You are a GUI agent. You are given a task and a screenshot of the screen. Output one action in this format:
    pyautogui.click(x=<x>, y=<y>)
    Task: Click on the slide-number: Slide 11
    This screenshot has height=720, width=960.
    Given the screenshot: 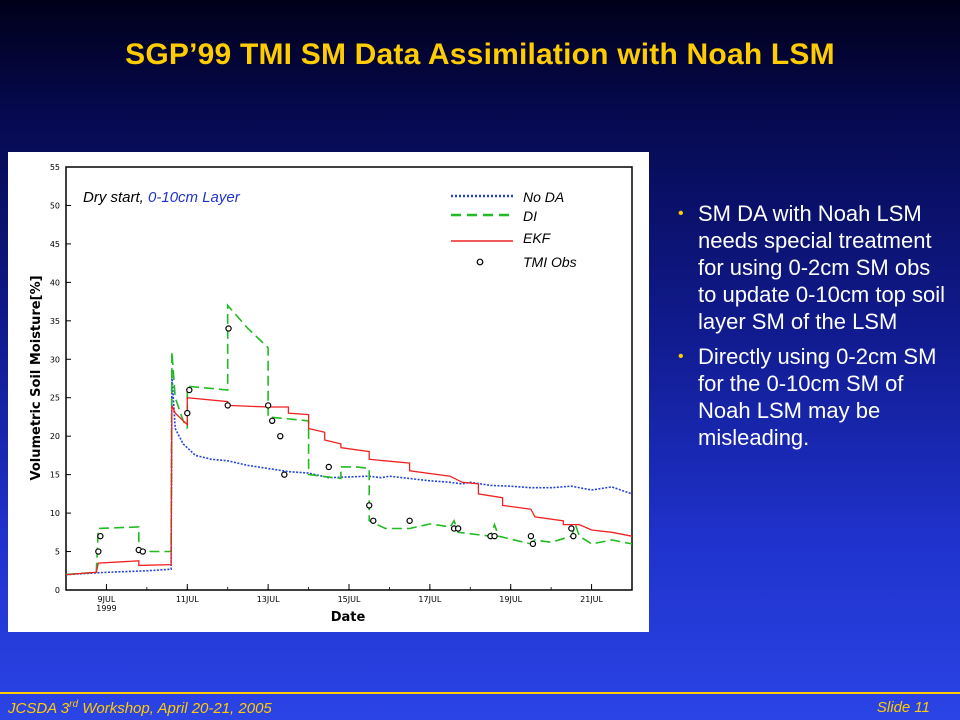 What is the action you would take?
    pyautogui.click(x=903, y=707)
    